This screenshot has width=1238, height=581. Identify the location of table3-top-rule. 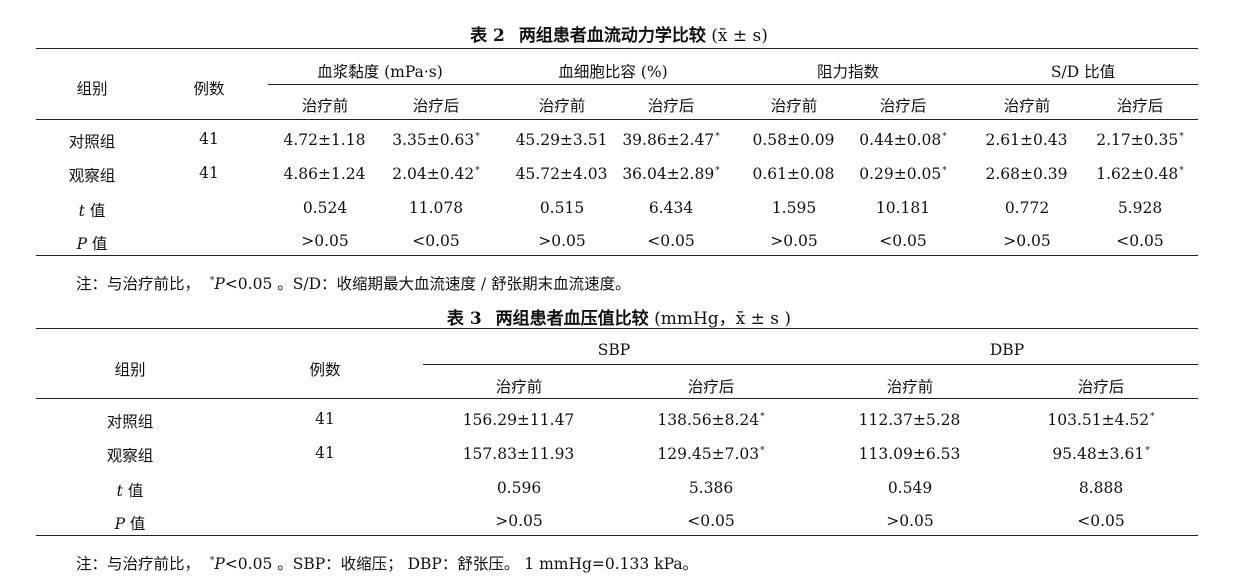
(617, 328).